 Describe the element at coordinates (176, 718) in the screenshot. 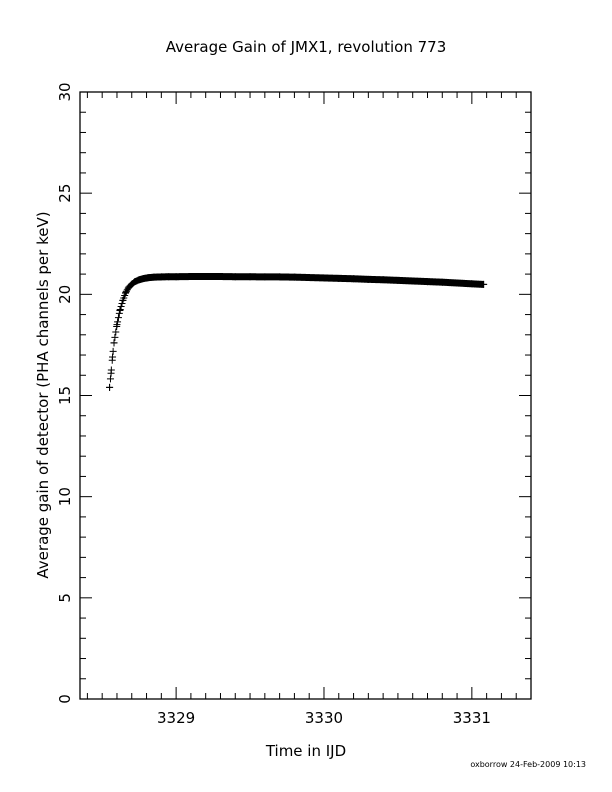

I see `x-tick-label: 3329` at that location.